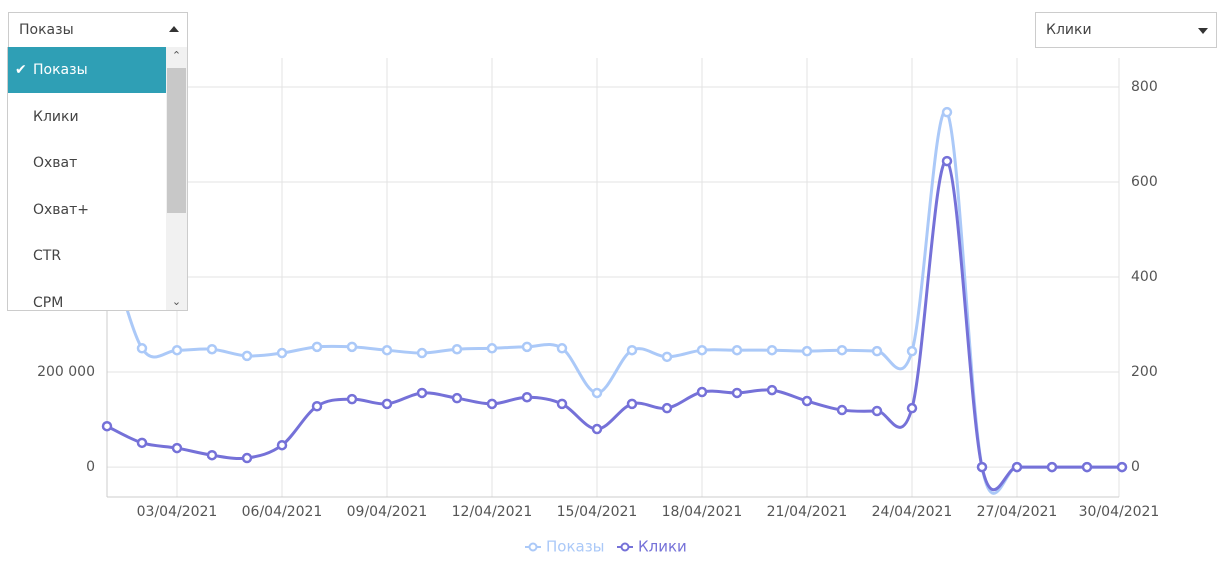 This screenshot has height=563, width=1228. I want to click on dropdown-option: ✔ Показы, so click(87, 70).